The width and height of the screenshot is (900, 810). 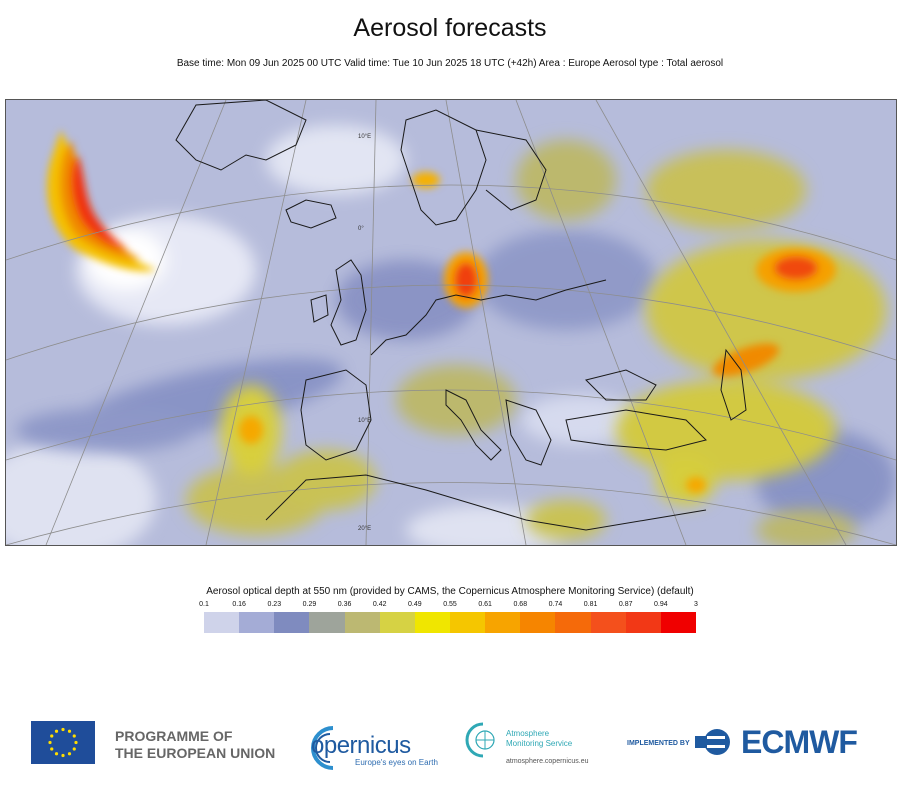 What do you see at coordinates (799, 742) in the screenshot?
I see `ecmwf-wordmark: ECMWF` at bounding box center [799, 742].